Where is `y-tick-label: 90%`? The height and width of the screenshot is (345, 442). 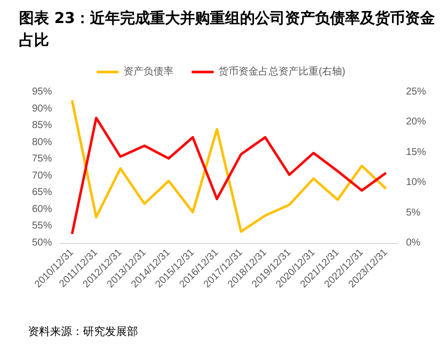 y-tick-label: 90% is located at coordinates (42, 108).